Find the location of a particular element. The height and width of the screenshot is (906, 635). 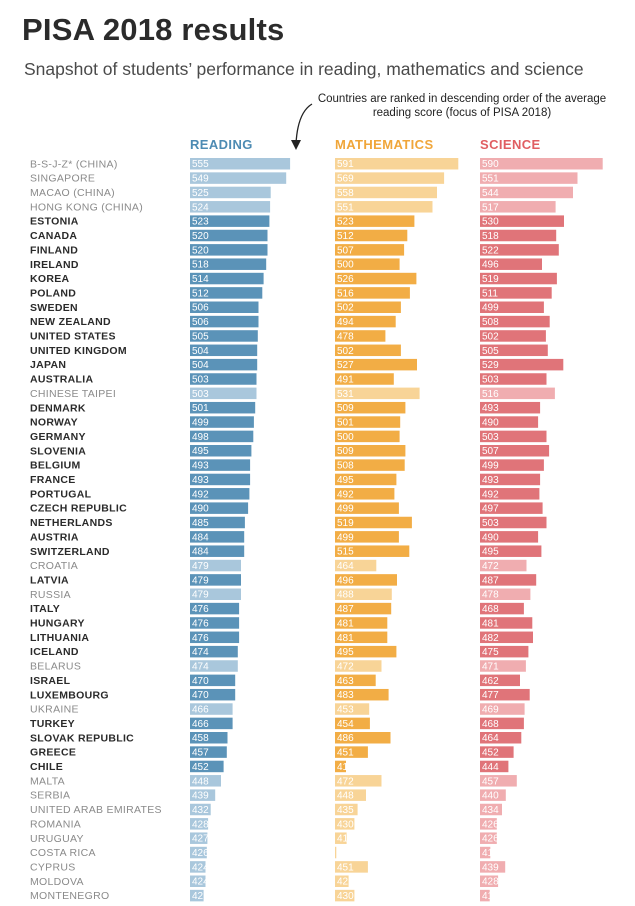

math-value-label: 501 is located at coordinates (345, 423).